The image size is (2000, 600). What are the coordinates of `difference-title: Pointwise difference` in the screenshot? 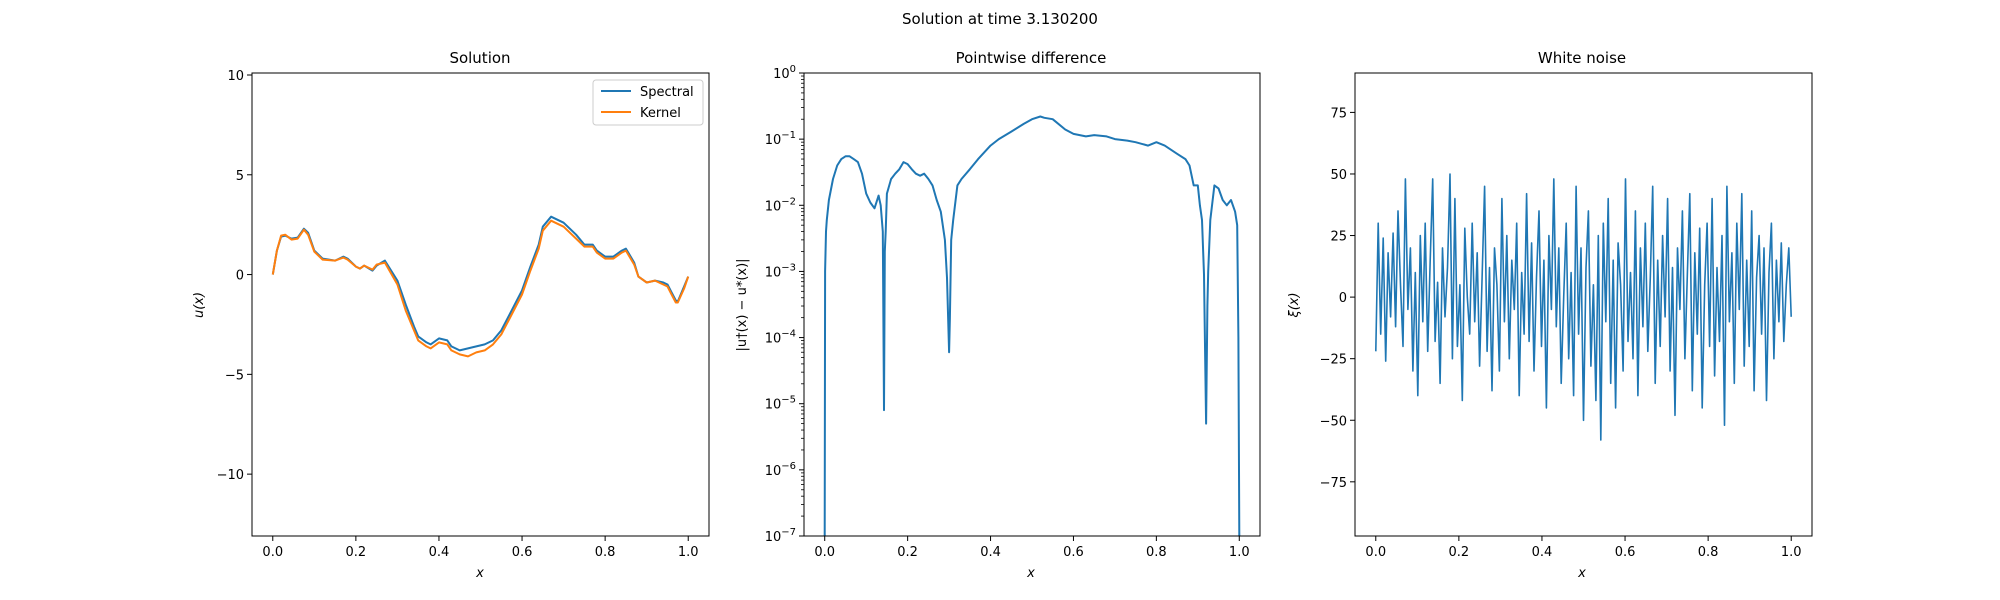 It's located at (1031, 58).